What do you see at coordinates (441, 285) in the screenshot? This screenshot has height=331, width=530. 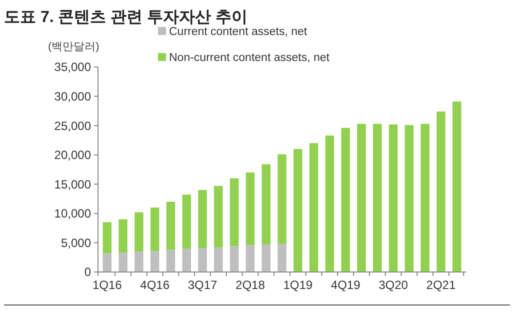 I see `x-tick-label: 2Q21` at bounding box center [441, 285].